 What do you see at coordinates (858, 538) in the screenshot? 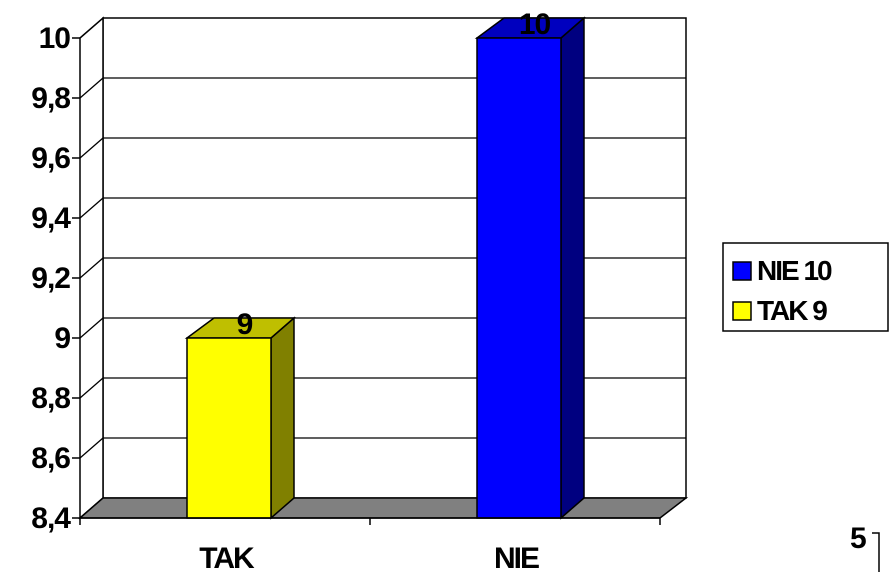
I see `page-number: 5` at bounding box center [858, 538].